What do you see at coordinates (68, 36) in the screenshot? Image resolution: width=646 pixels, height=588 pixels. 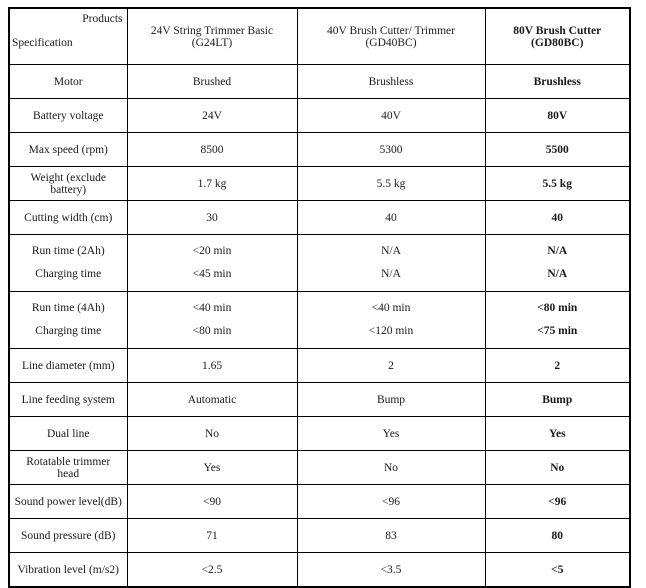 I see `corner-cell: Products Specification` at bounding box center [68, 36].